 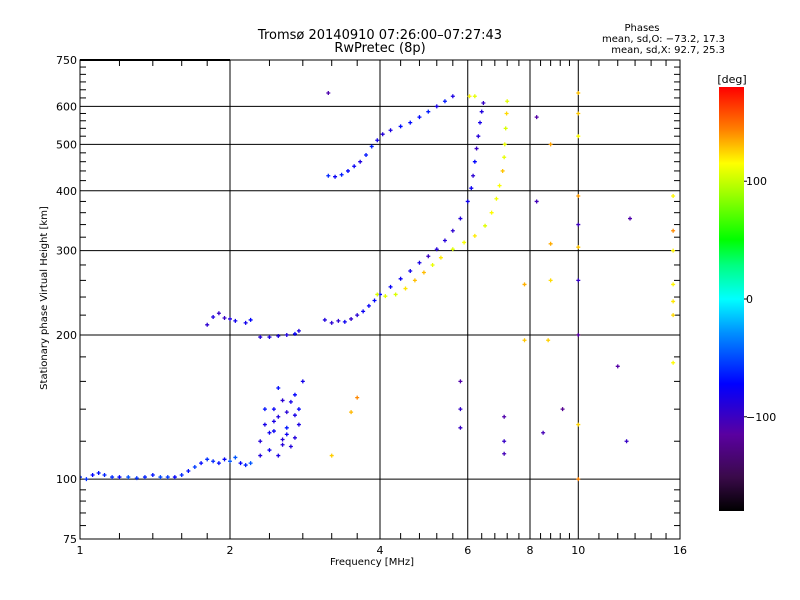 I want to click on colorbar, so click(x=731, y=299).